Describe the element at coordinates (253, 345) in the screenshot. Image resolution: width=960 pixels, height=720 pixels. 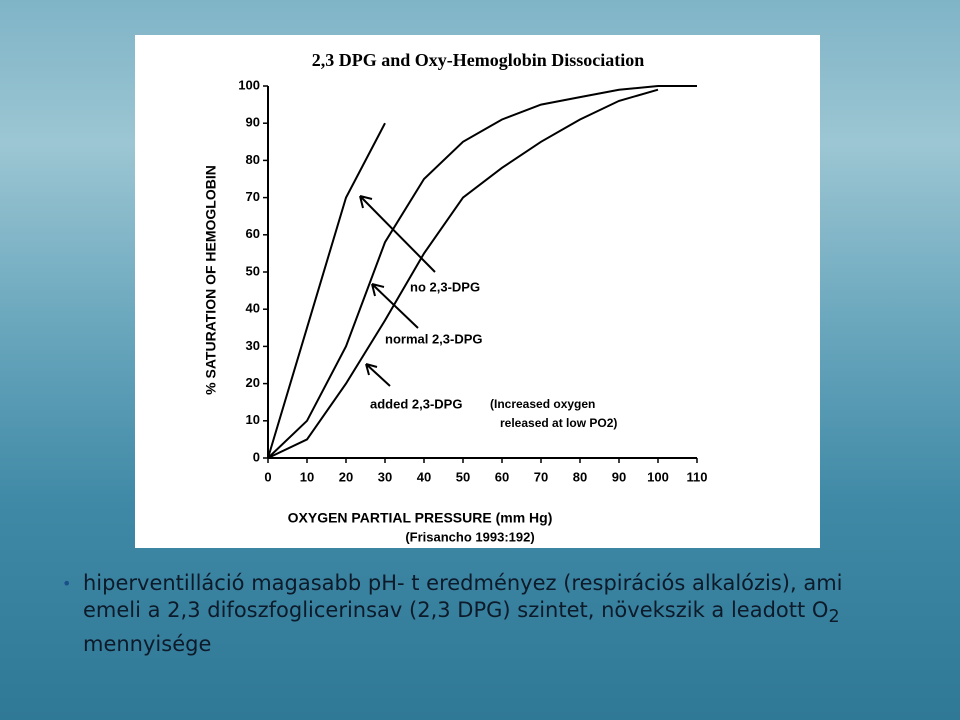
I see `y-tick-label: 30` at that location.